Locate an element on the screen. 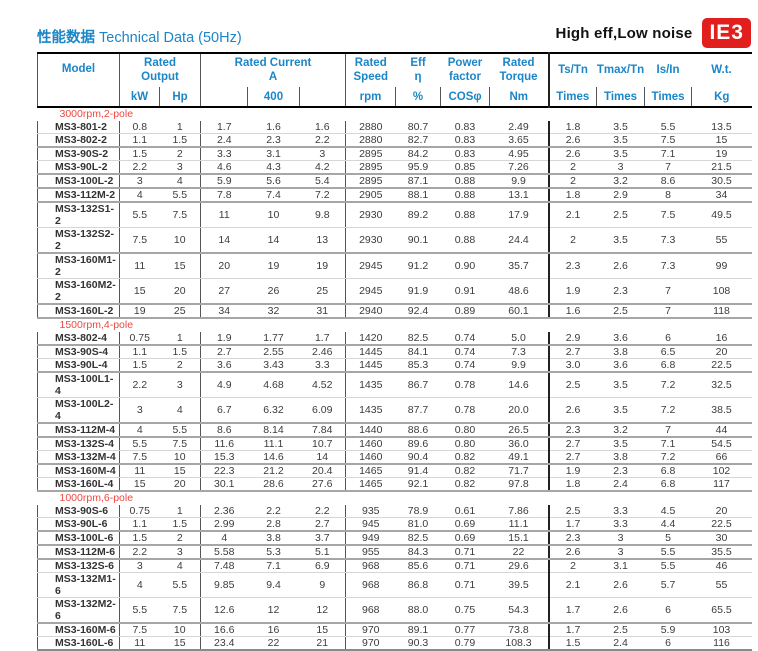 The height and width of the screenshot is (651, 758). value-cell: 2905 is located at coordinates (370, 195).